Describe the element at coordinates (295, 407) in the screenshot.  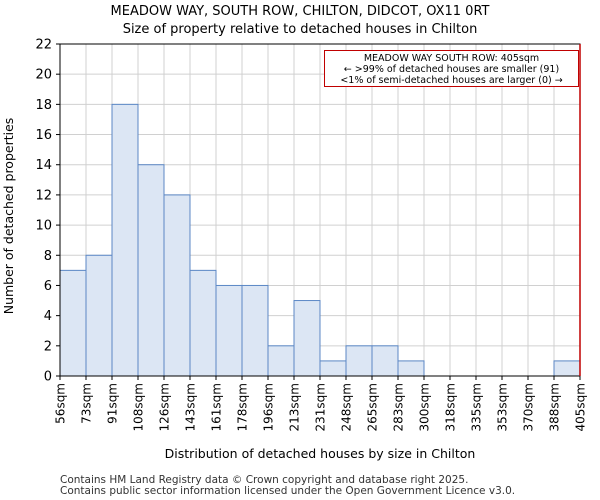
I see `x-tick-label: 213sqm` at that location.